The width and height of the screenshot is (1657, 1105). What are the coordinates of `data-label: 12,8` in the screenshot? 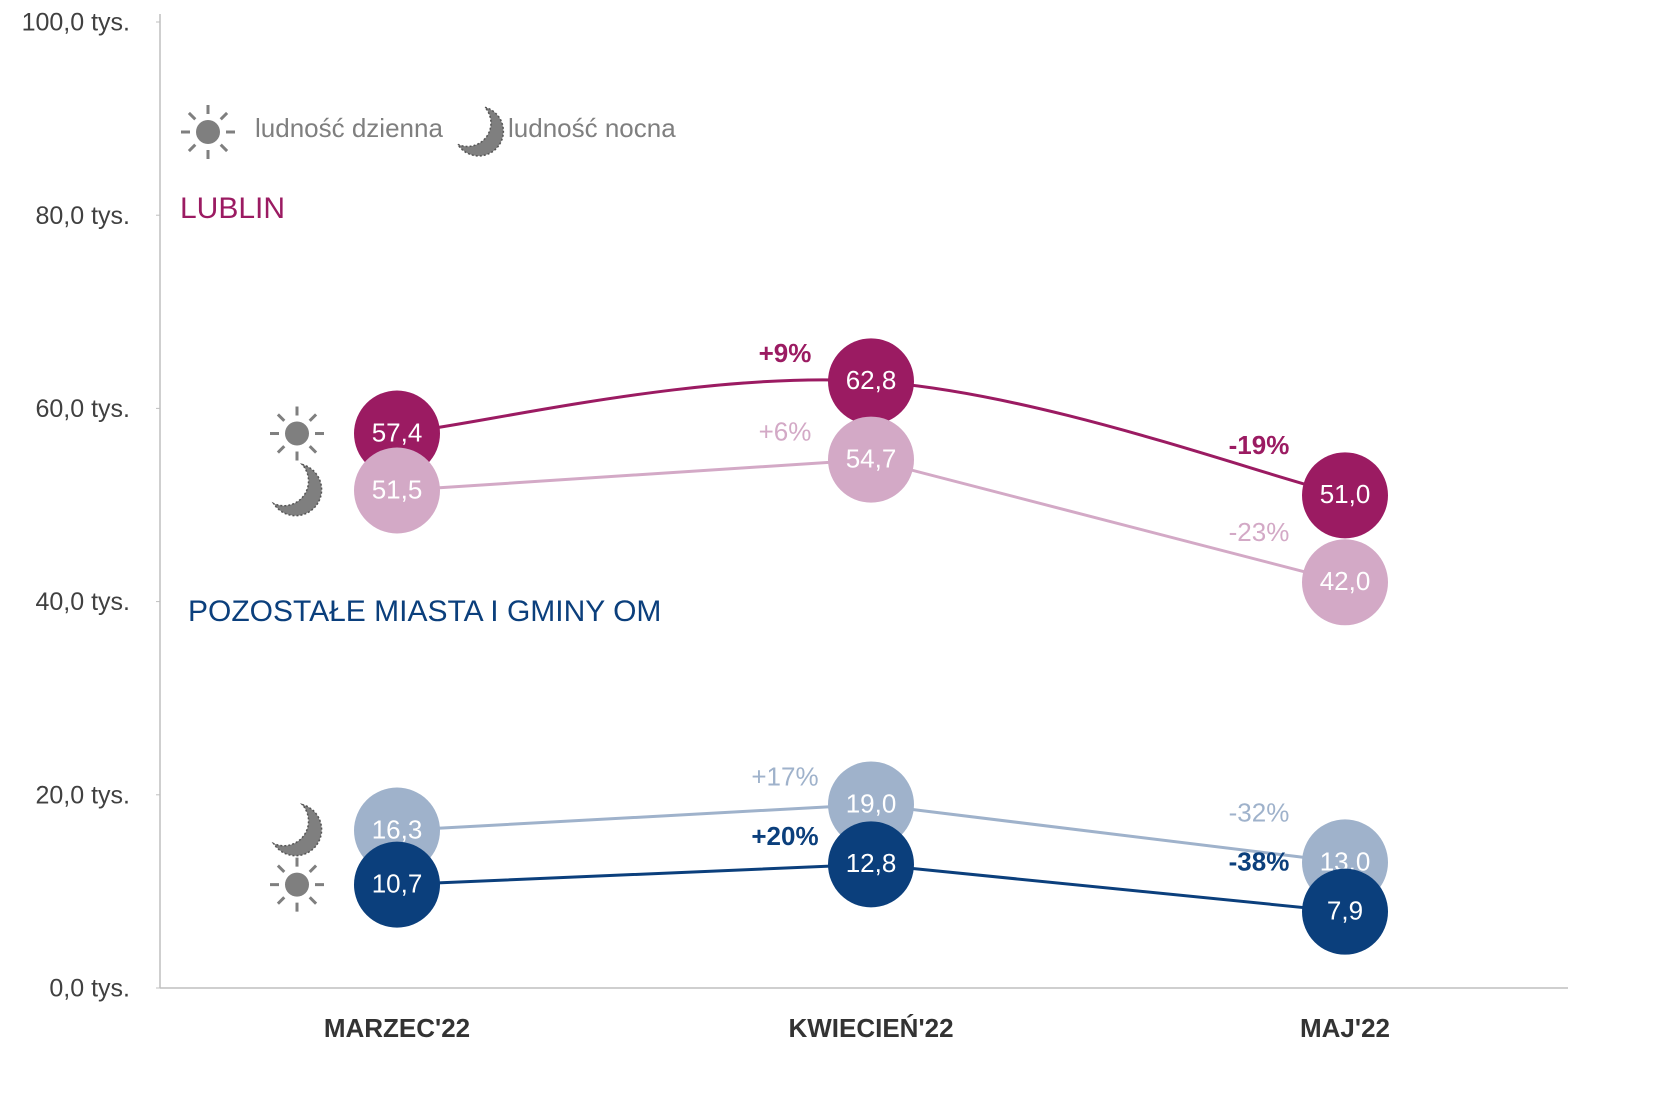 It's located at (871, 863).